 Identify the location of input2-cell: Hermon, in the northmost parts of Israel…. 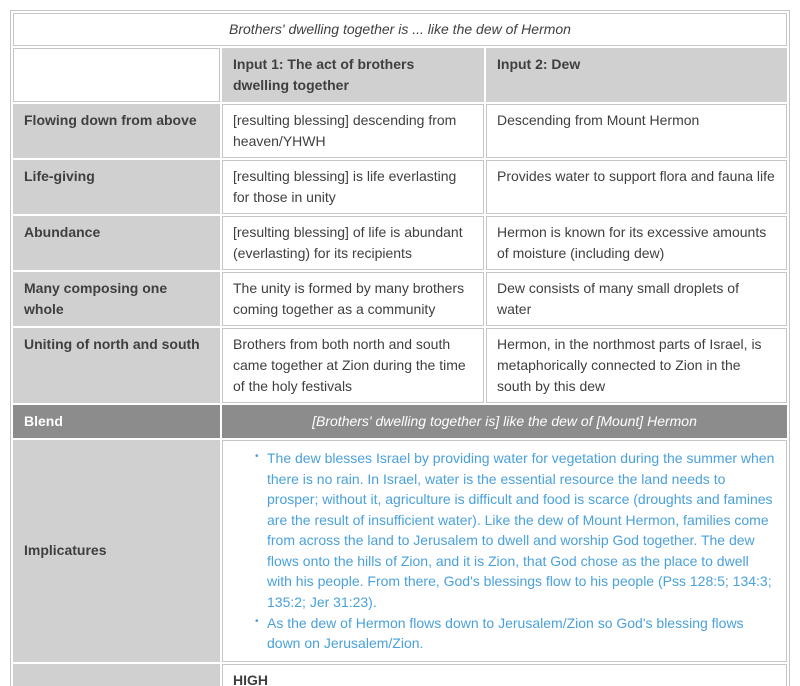
(636, 365).